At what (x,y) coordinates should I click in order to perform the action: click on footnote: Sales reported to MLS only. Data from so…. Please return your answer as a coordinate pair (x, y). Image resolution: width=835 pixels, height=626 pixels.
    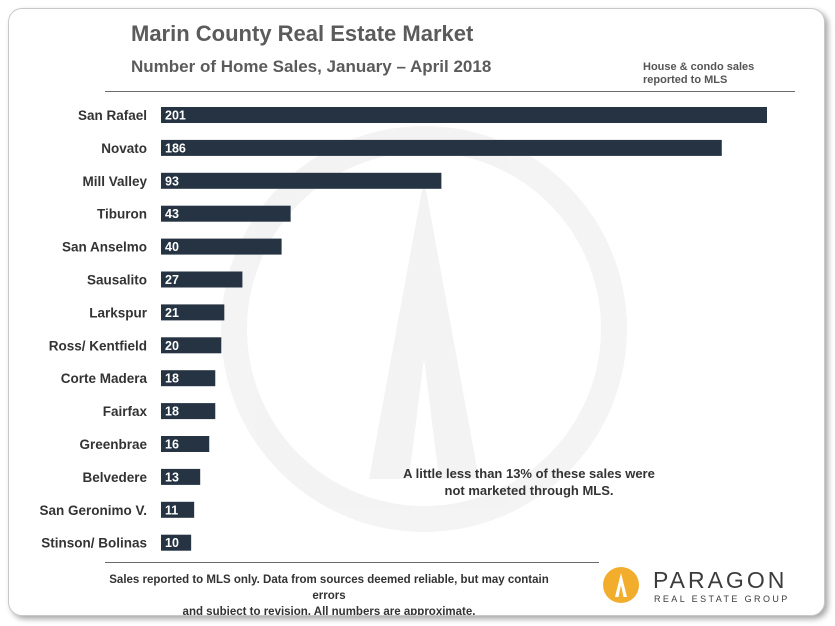
    Looking at the image, I should click on (329, 594).